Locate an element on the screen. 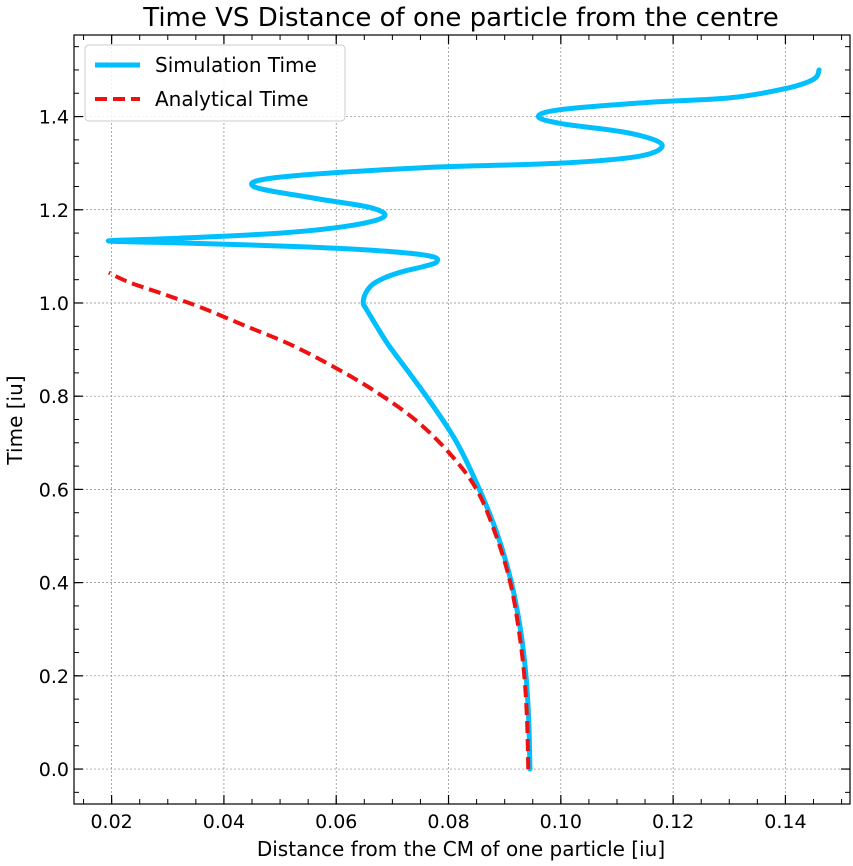  y-tick-label: 1.2 is located at coordinates (54, 211).